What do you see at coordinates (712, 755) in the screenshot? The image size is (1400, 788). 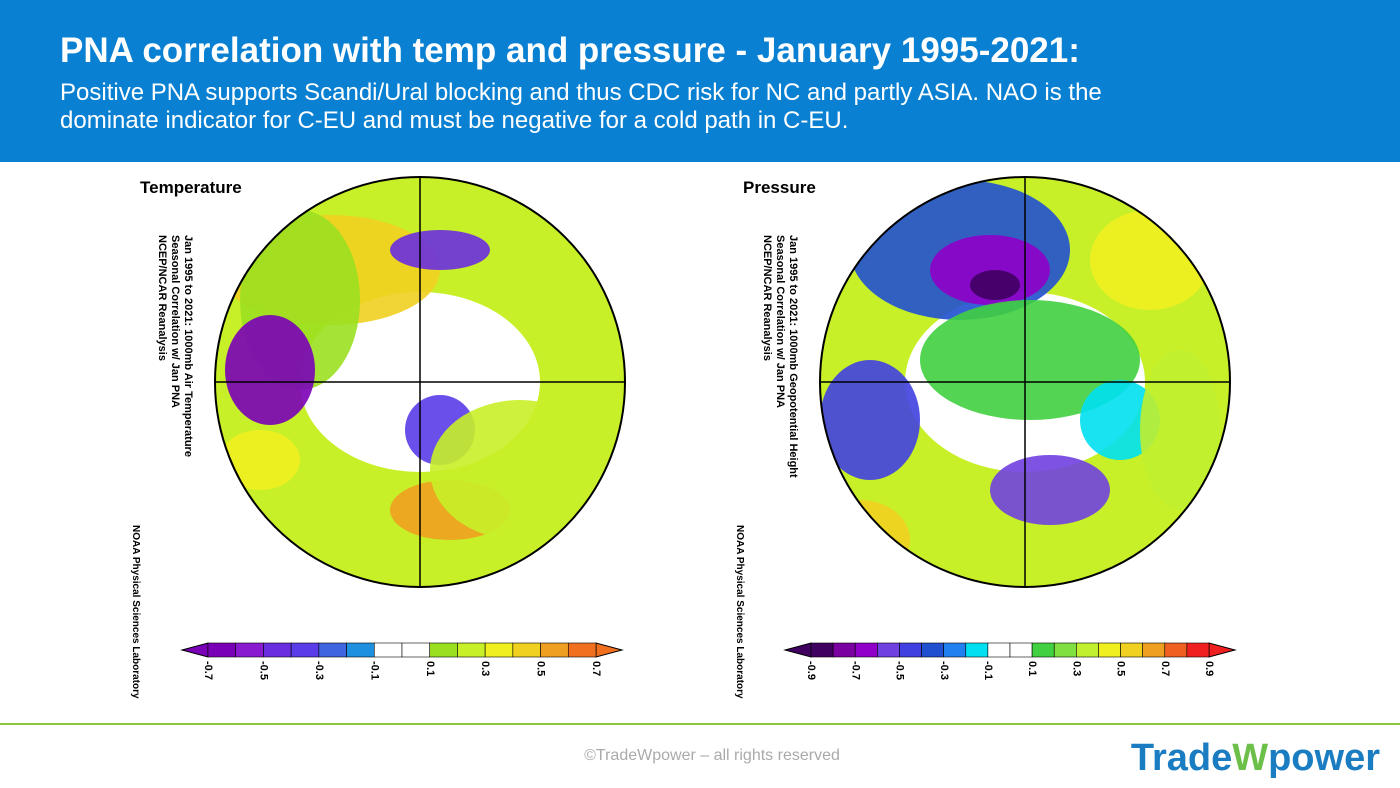 I see `copyright: ©TradeWpower – all rights reserved` at bounding box center [712, 755].